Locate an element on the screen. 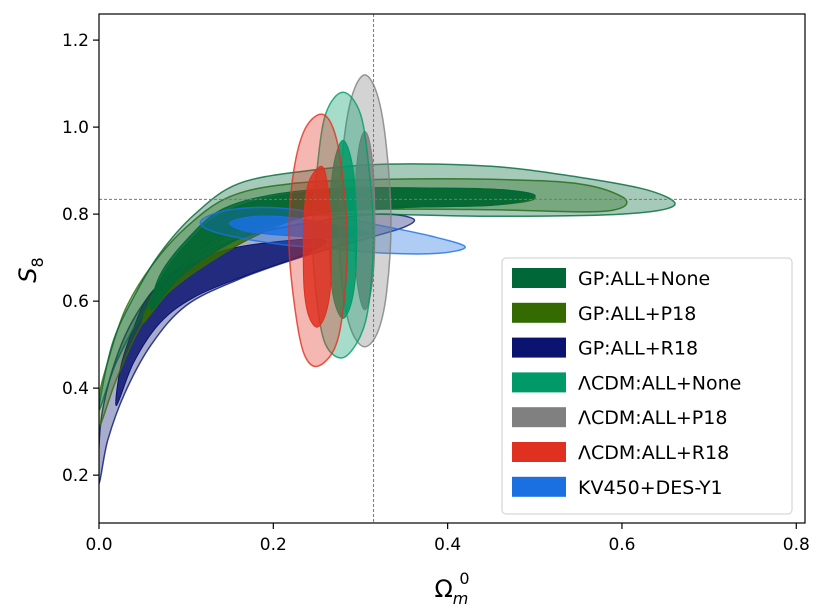 The height and width of the screenshot is (616, 831). legend-box is located at coordinates (647, 386).